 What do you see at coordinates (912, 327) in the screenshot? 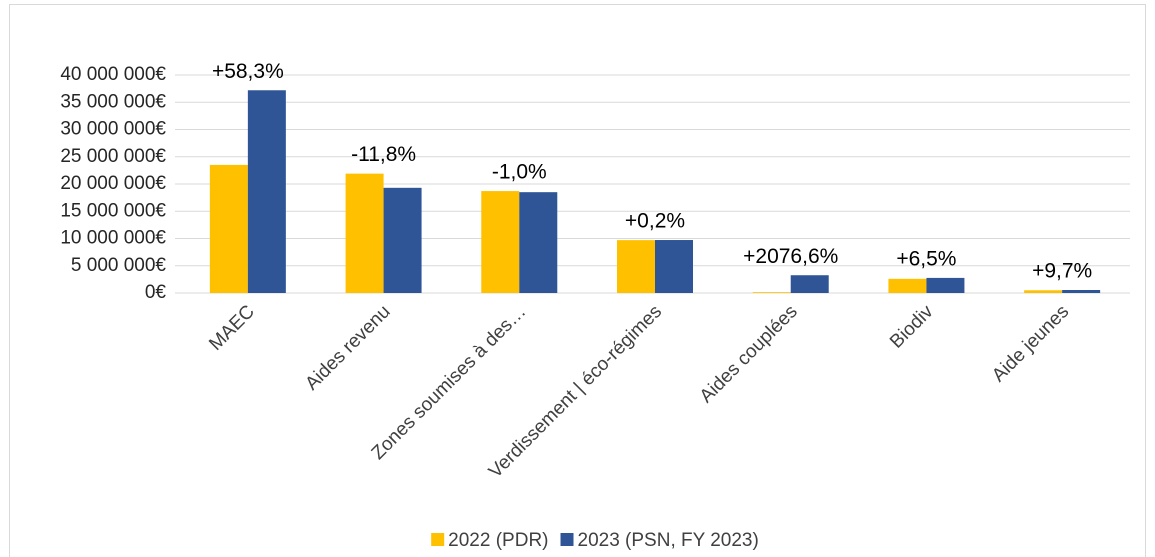
I see `x-tick-label: Biodiv` at bounding box center [912, 327].